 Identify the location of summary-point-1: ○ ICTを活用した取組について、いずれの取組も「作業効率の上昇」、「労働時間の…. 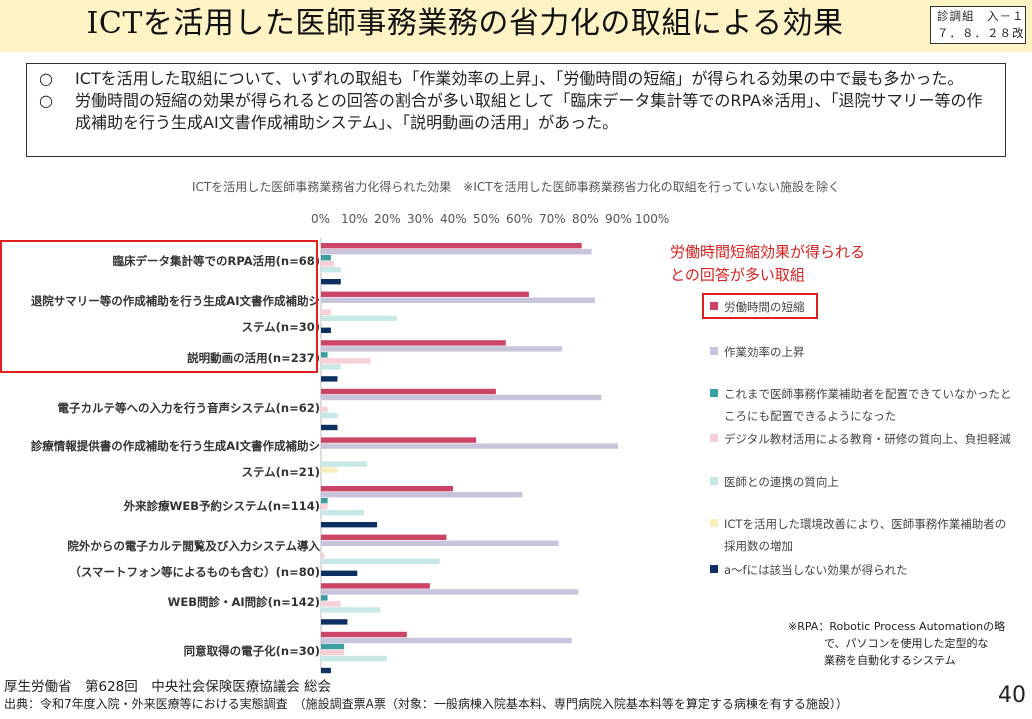
(516, 79).